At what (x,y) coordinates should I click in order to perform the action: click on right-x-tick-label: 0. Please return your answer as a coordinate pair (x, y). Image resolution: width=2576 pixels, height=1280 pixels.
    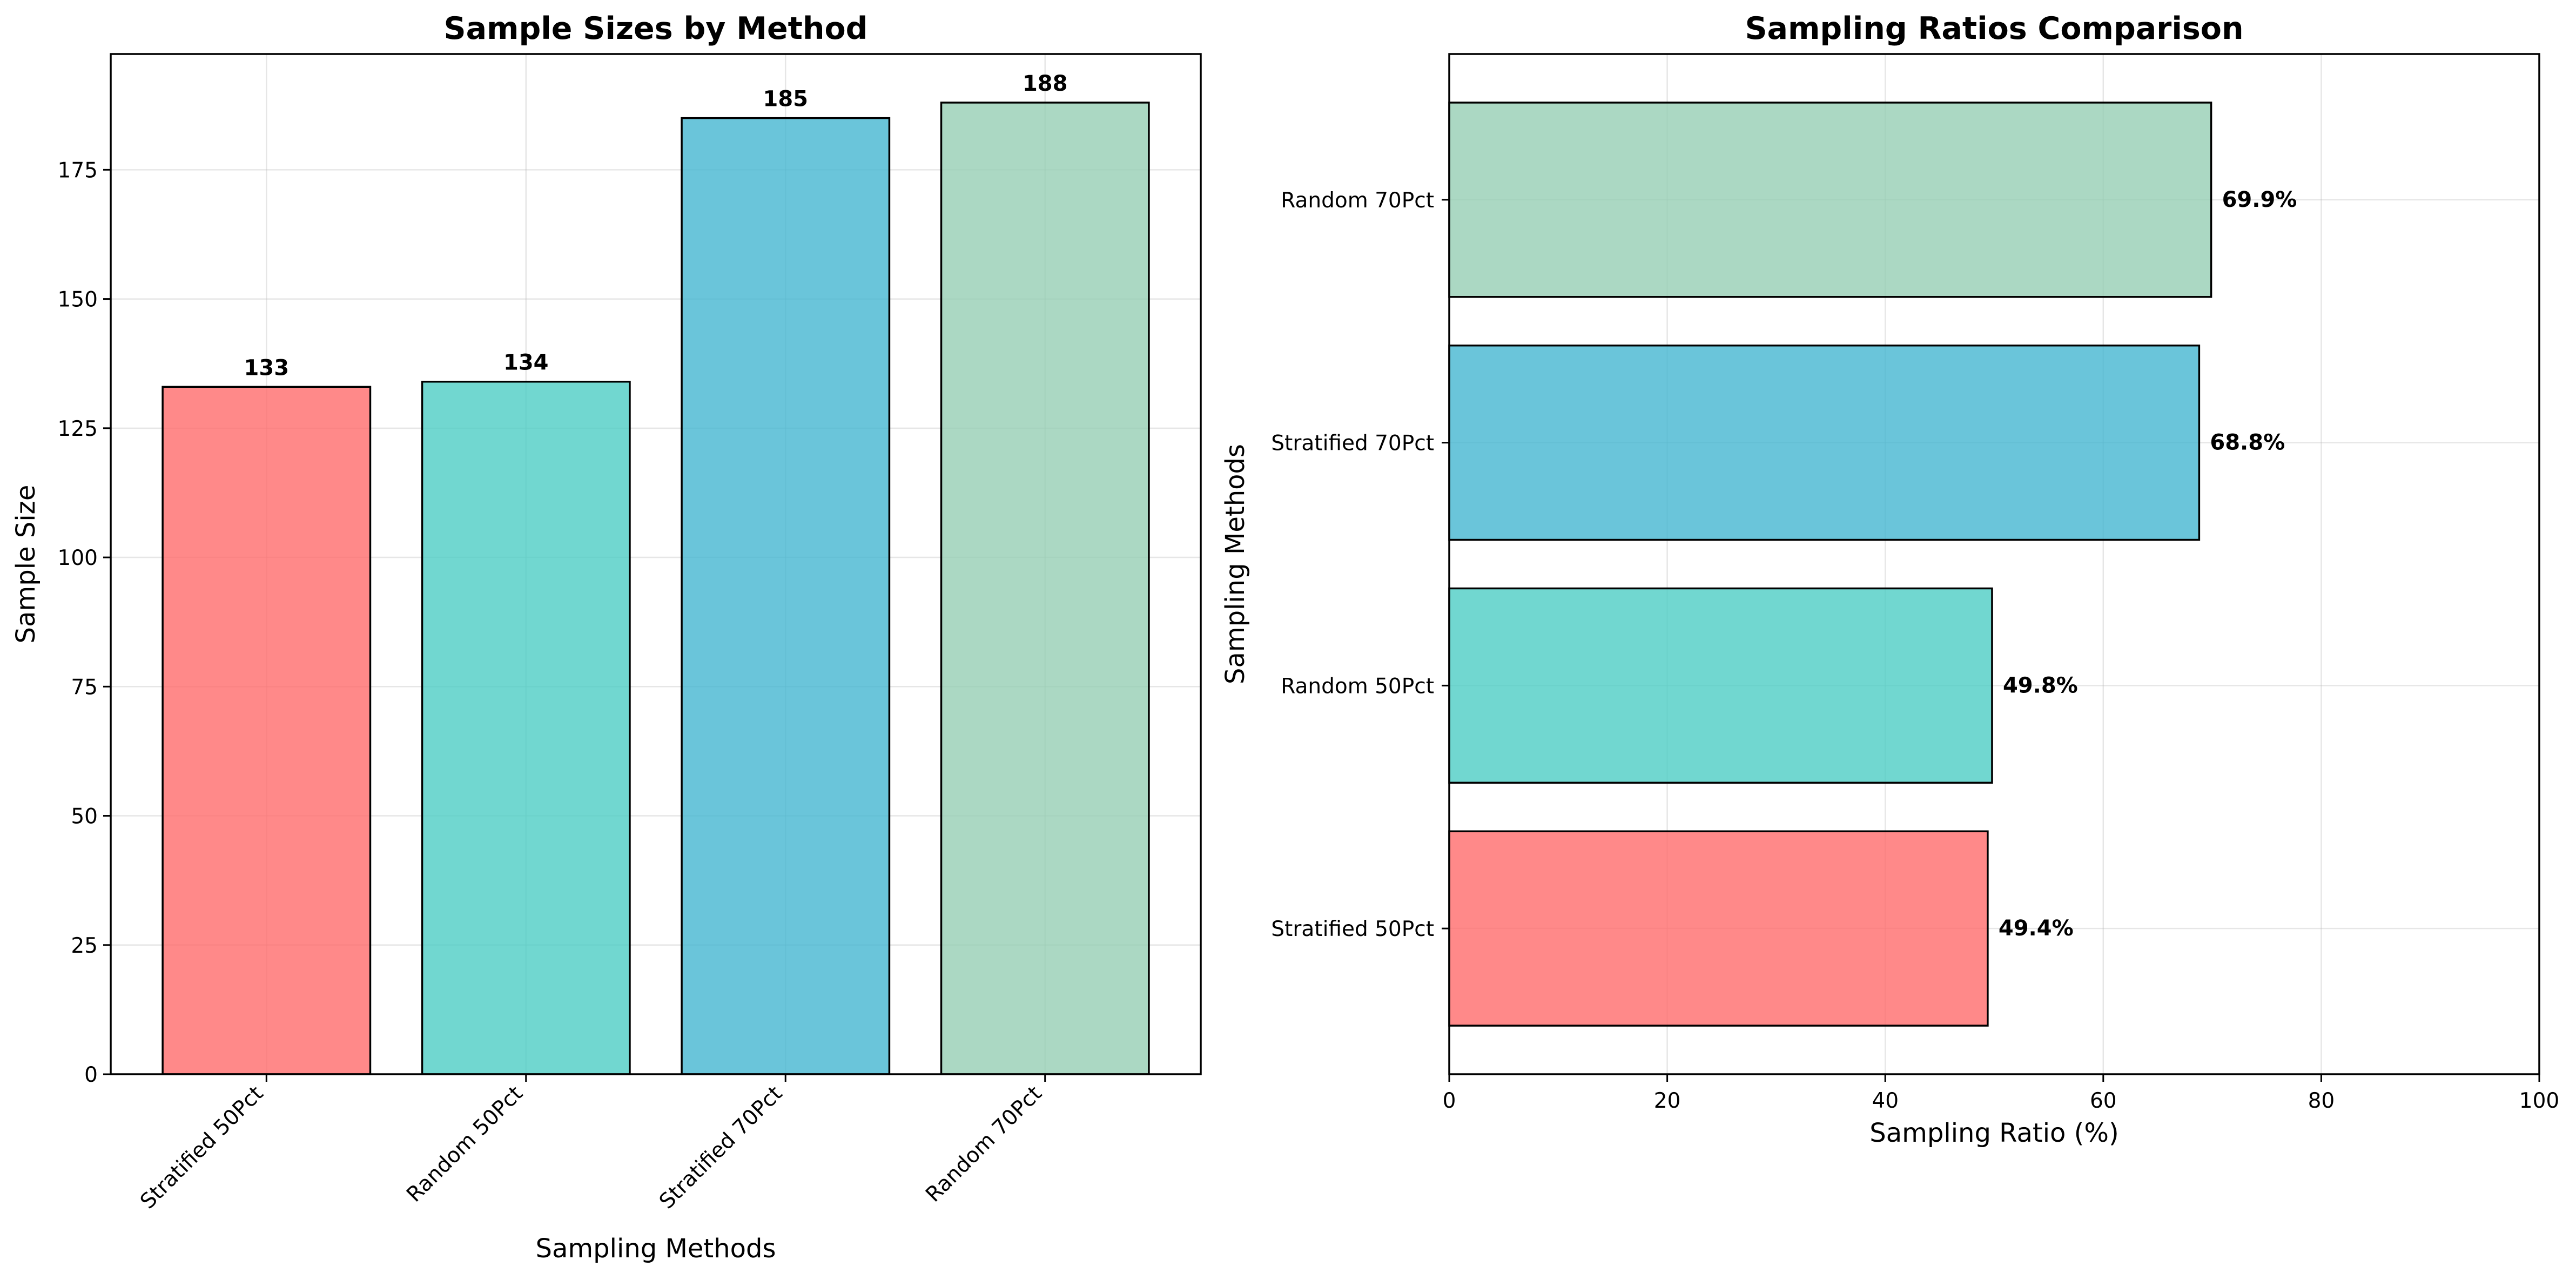
    Looking at the image, I should click on (1449, 1101).